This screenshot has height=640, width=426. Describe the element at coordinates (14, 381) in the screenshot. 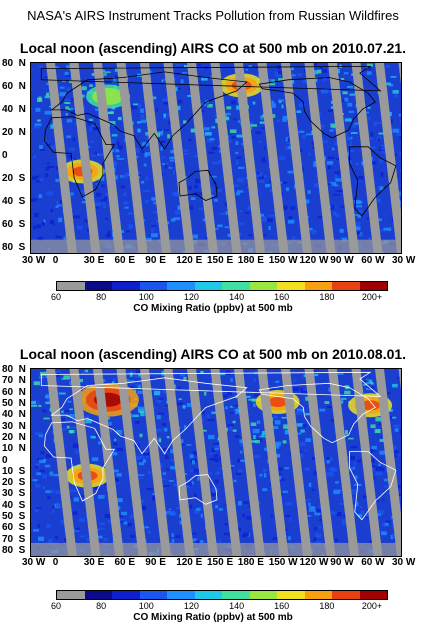

I see `y-tick-label: 70 N` at that location.